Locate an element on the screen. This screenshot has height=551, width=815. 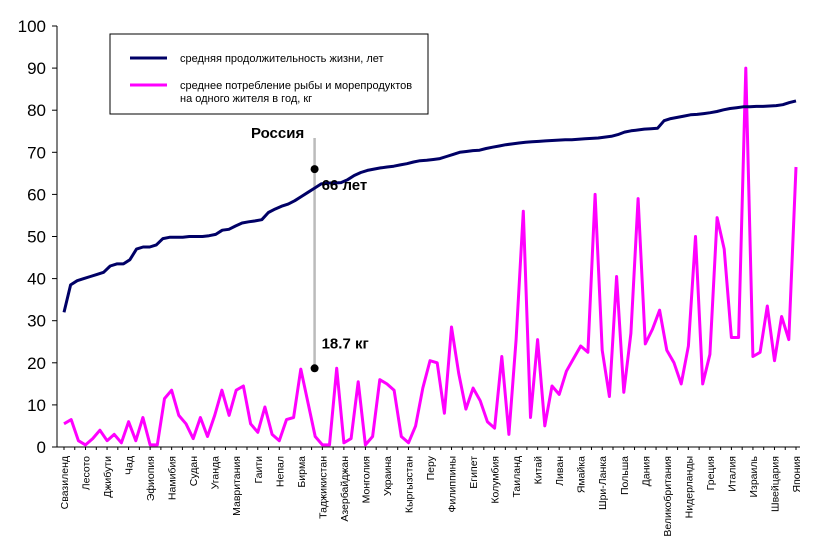
annotation-life-value: 66 лет is located at coordinates (345, 185).